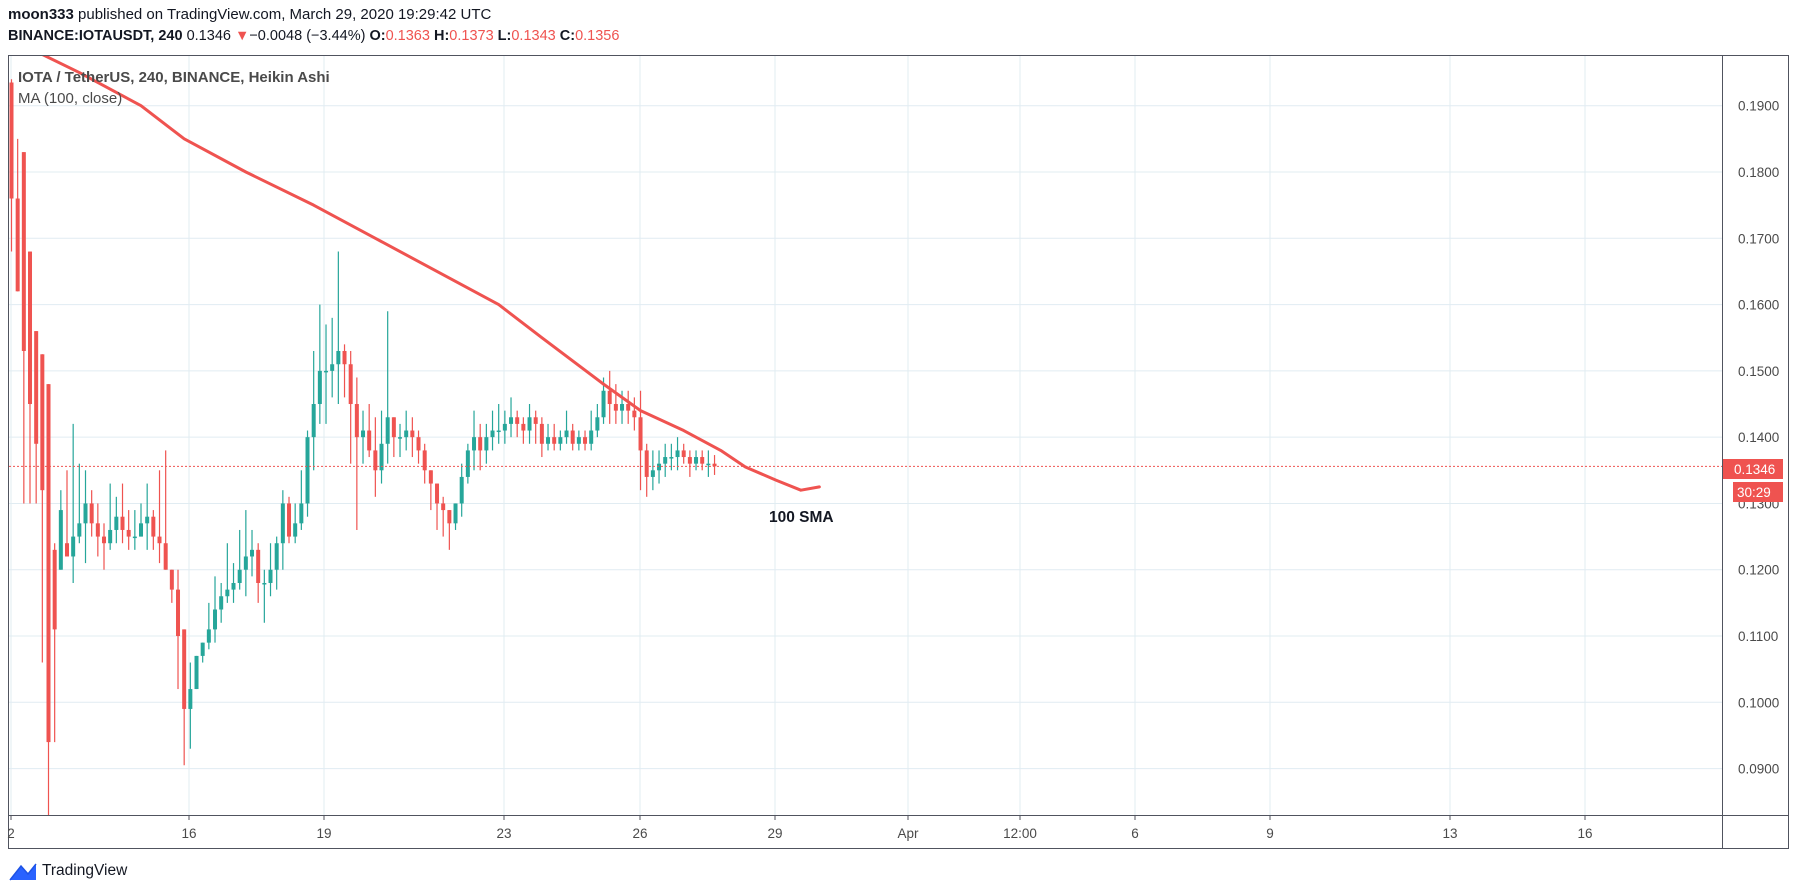 This screenshot has width=1805, height=894. What do you see at coordinates (1135, 833) in the screenshot?
I see `time-tick-label: 6` at bounding box center [1135, 833].